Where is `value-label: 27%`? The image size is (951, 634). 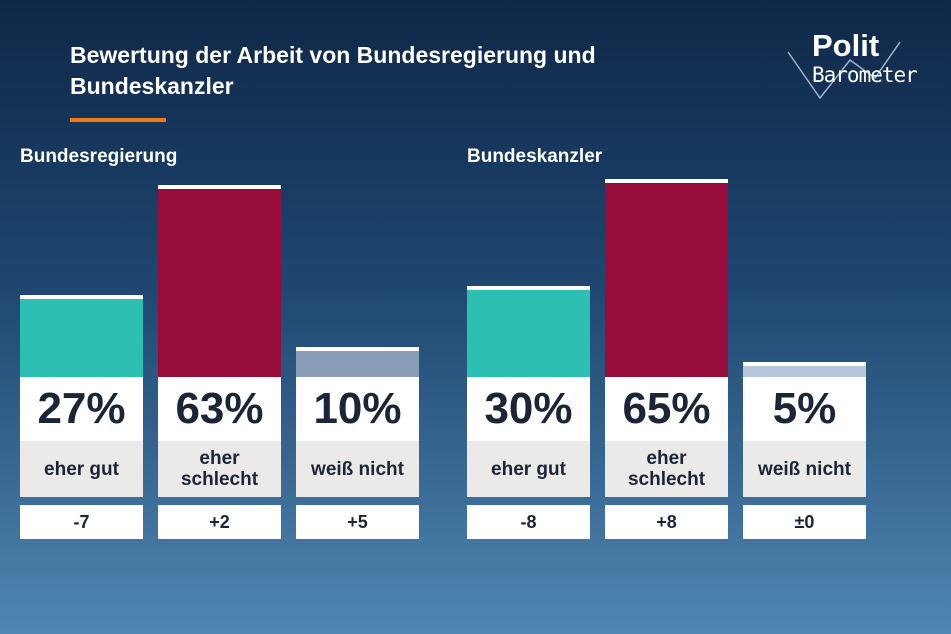
value-label: 27% is located at coordinates (81, 409).